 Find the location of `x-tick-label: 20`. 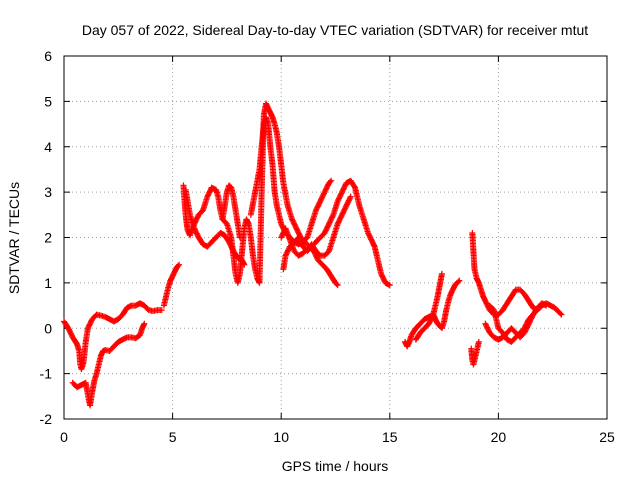

x-tick-label: 20 is located at coordinates (499, 437).